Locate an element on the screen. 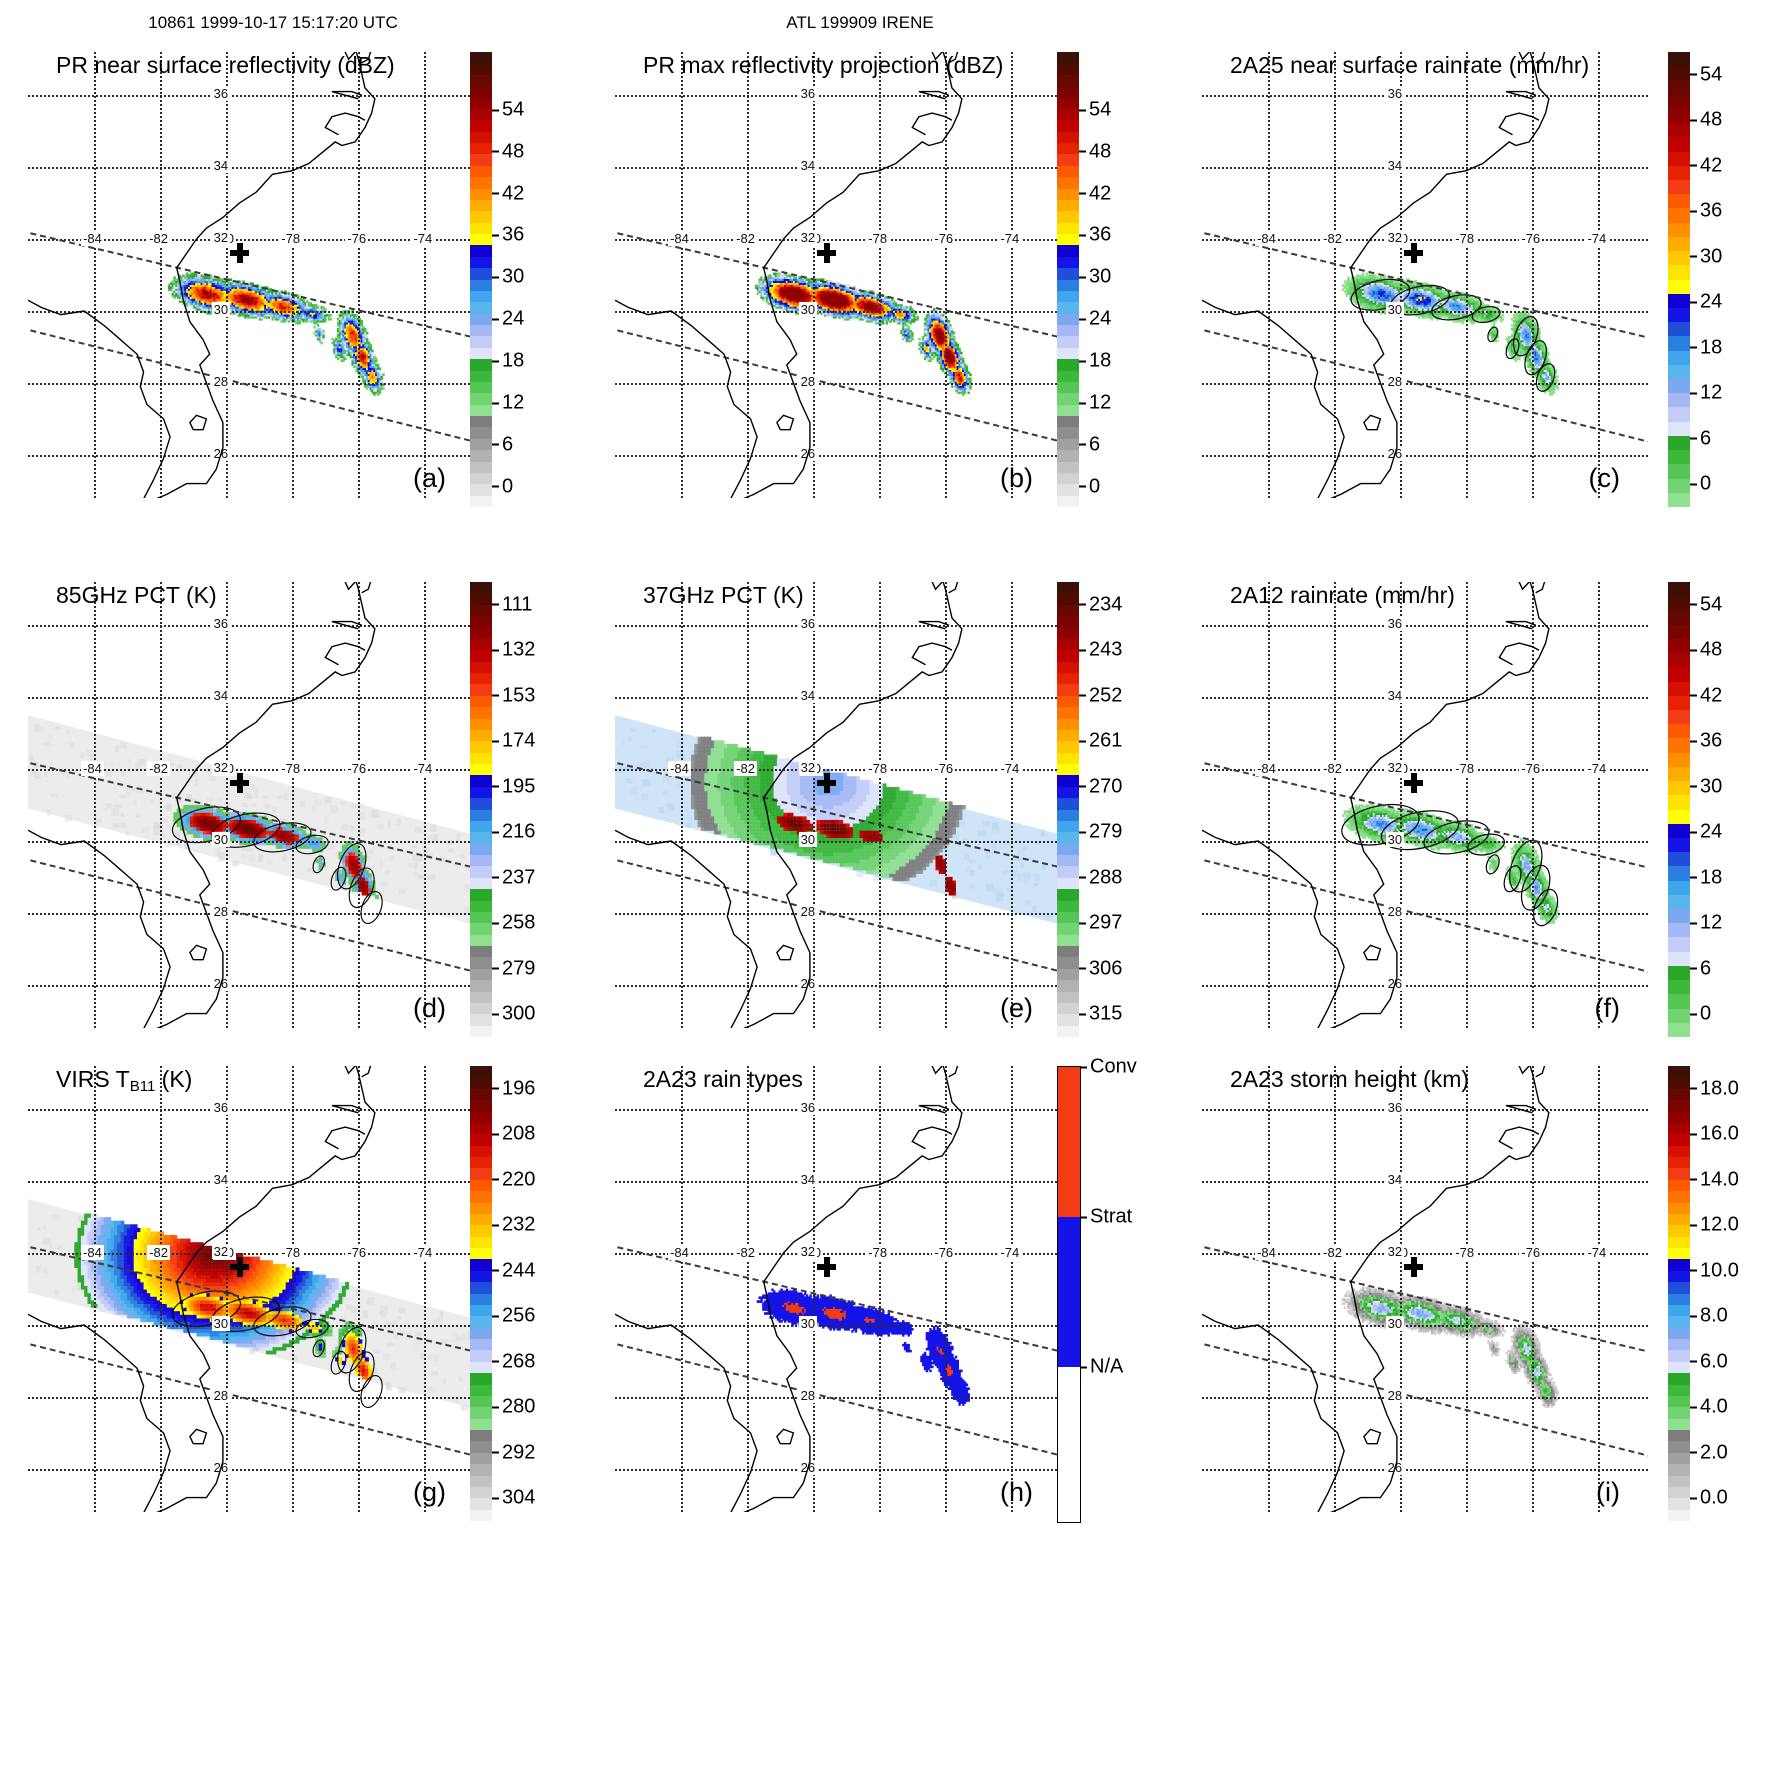  colorbar-tick-label: 36 is located at coordinates (513, 234).